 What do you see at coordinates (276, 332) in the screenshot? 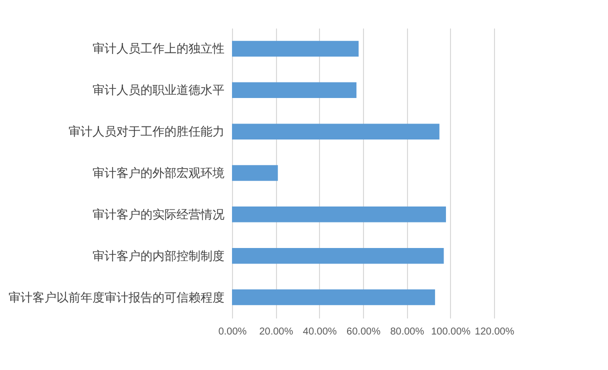
I see `x-tick-label: 20.00%` at bounding box center [276, 332].